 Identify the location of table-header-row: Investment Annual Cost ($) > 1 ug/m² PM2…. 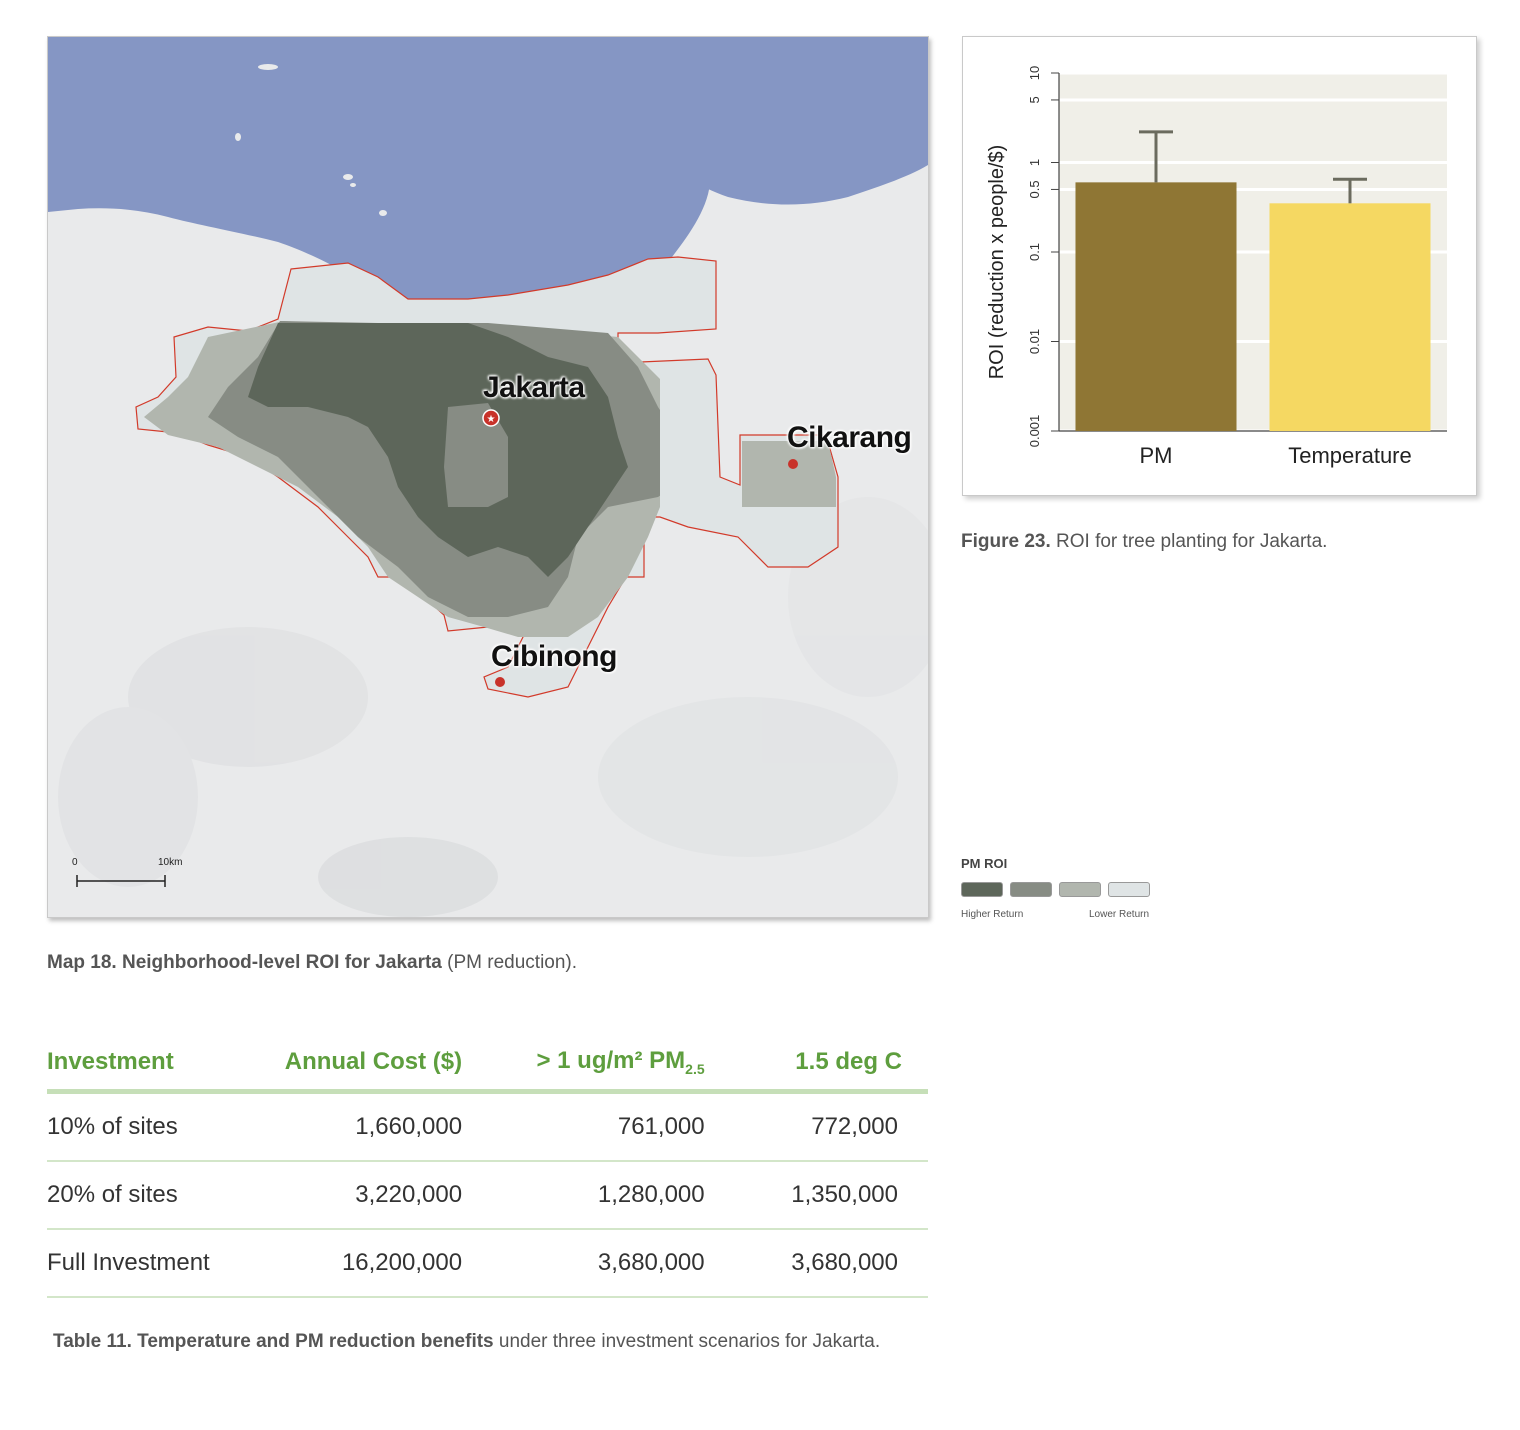
(487, 1064).